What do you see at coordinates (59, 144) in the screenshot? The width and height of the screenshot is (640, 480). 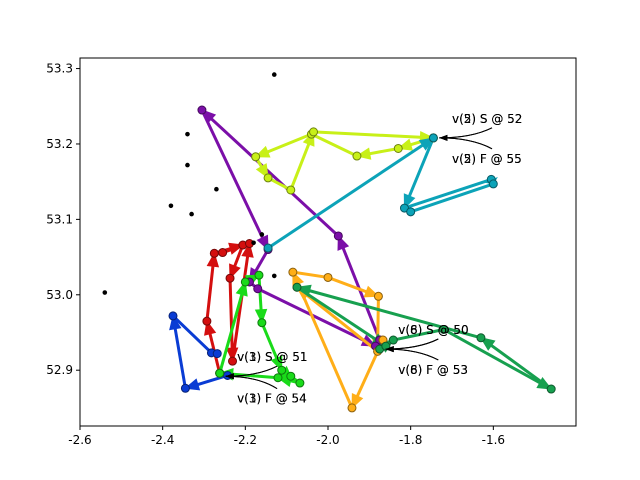 I see `y-tick-label: 53.2` at bounding box center [59, 144].